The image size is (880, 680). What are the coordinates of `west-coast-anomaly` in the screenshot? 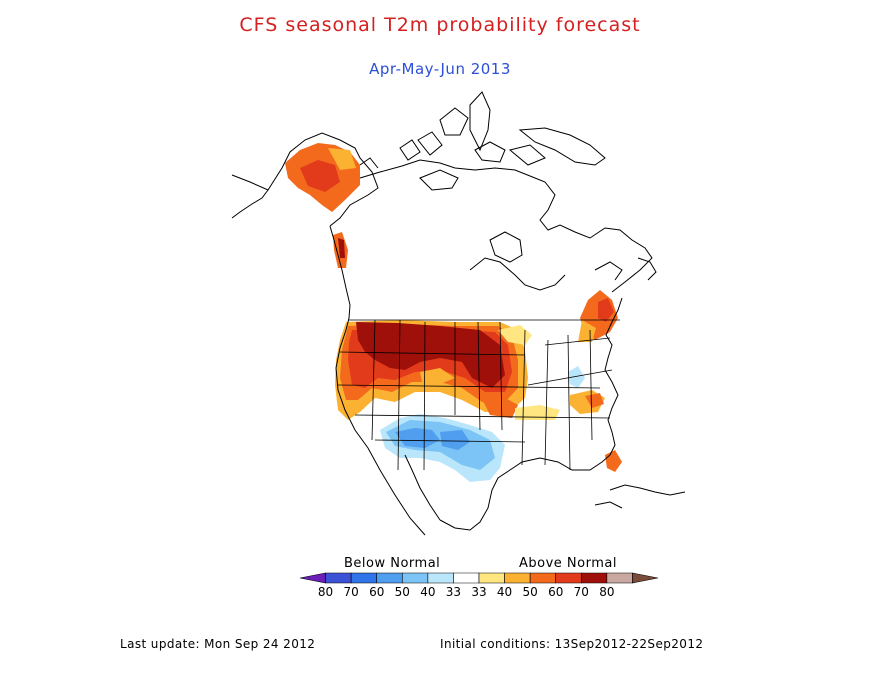 It's located at (340, 250).